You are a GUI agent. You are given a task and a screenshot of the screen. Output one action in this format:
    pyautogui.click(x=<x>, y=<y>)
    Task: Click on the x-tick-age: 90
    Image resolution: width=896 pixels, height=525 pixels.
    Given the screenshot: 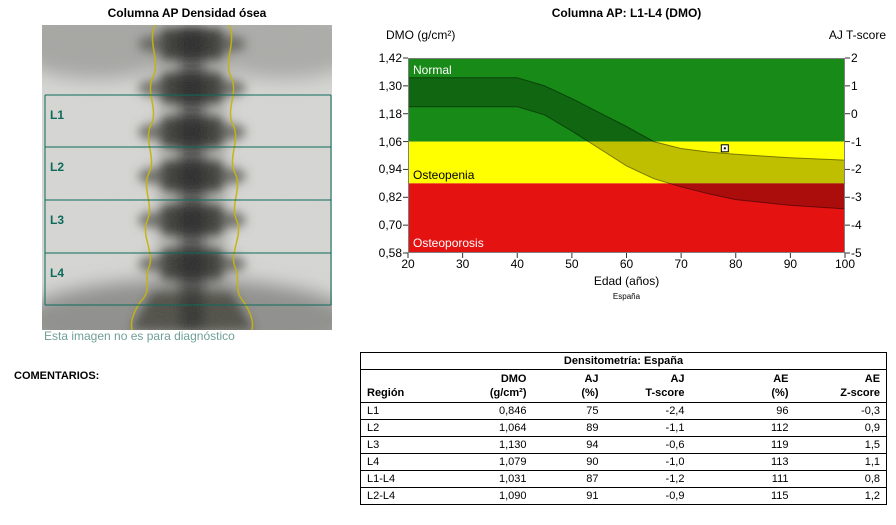 What is the action you would take?
    pyautogui.click(x=790, y=264)
    